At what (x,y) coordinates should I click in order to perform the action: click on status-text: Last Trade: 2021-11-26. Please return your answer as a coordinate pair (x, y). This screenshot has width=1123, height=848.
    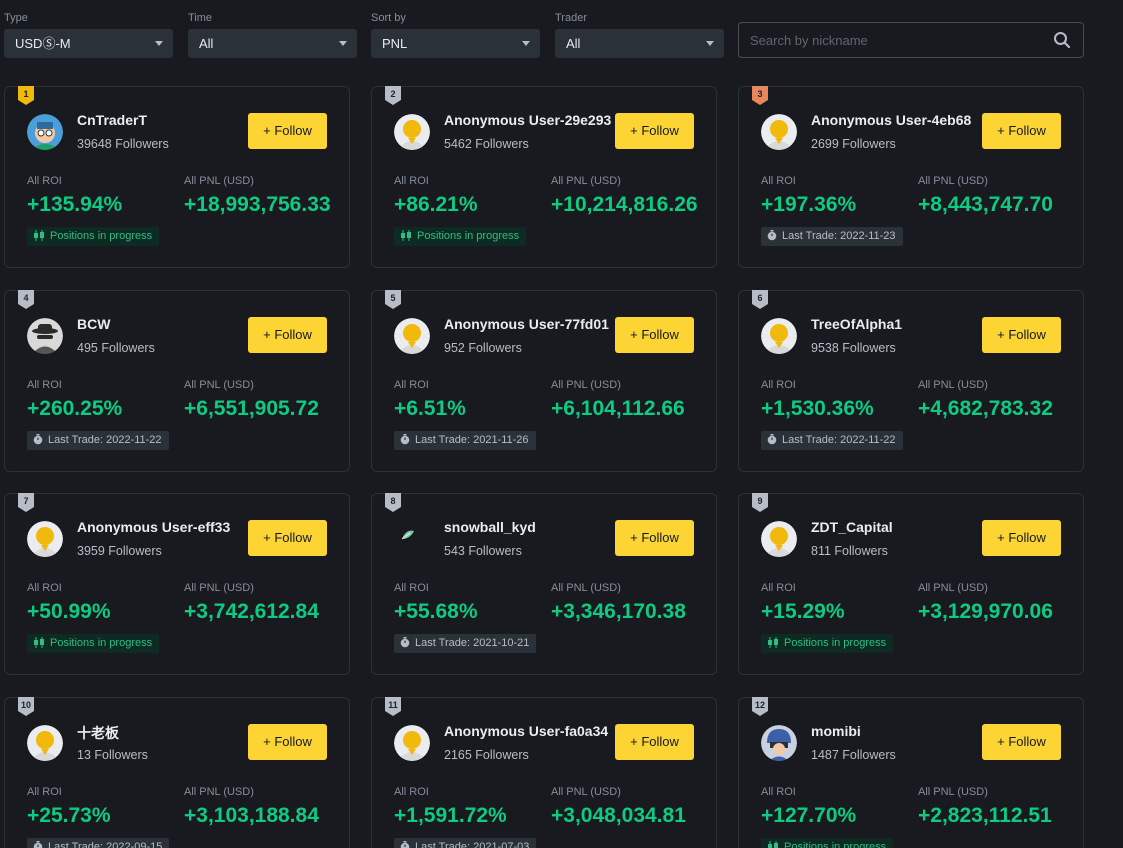
    Looking at the image, I should click on (472, 440).